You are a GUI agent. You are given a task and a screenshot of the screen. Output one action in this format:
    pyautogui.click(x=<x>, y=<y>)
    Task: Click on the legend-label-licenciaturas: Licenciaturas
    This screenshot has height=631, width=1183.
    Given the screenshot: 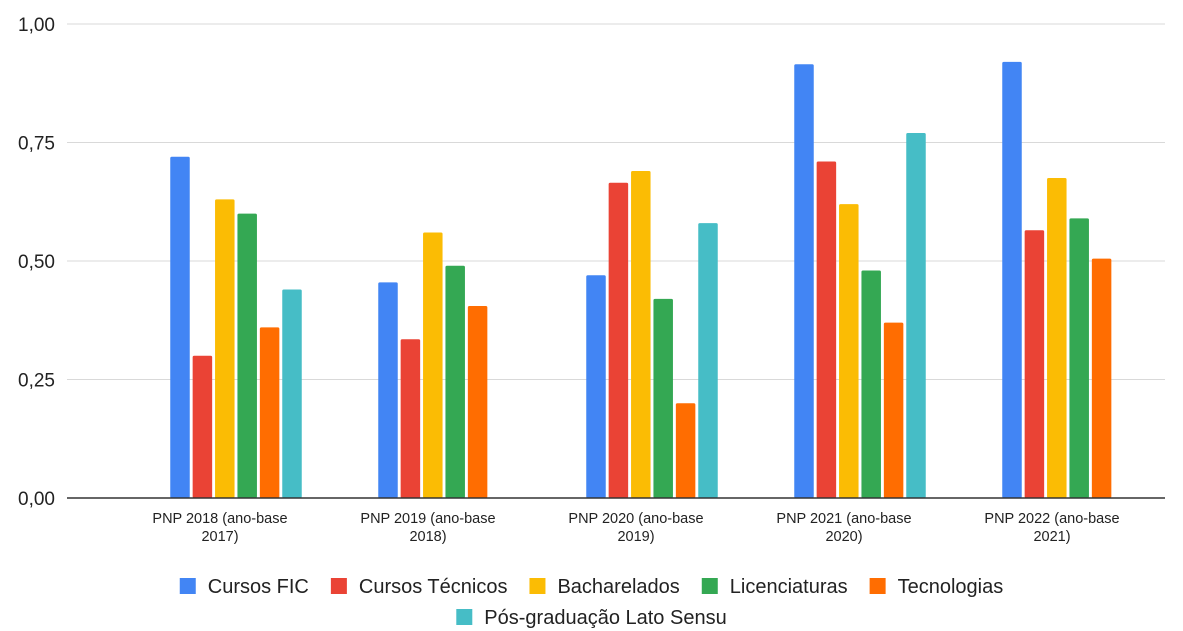 What is the action you would take?
    pyautogui.click(x=789, y=587)
    